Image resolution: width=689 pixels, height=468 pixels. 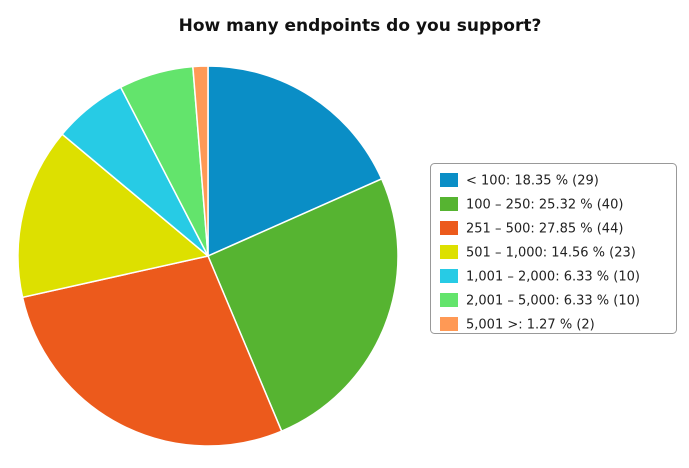 I want to click on legend-label: 100 – 250: 25.32 % (40), so click(x=544, y=205).